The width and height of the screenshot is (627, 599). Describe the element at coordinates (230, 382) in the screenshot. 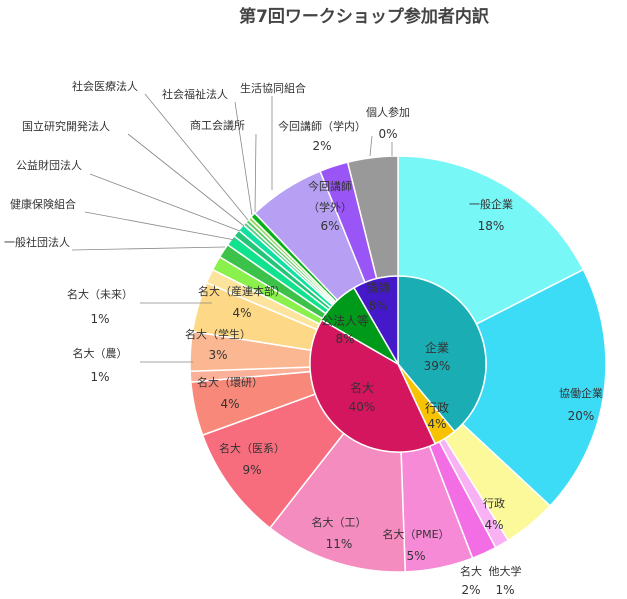

I see `outer-slice-label: 名大（環研）` at that location.